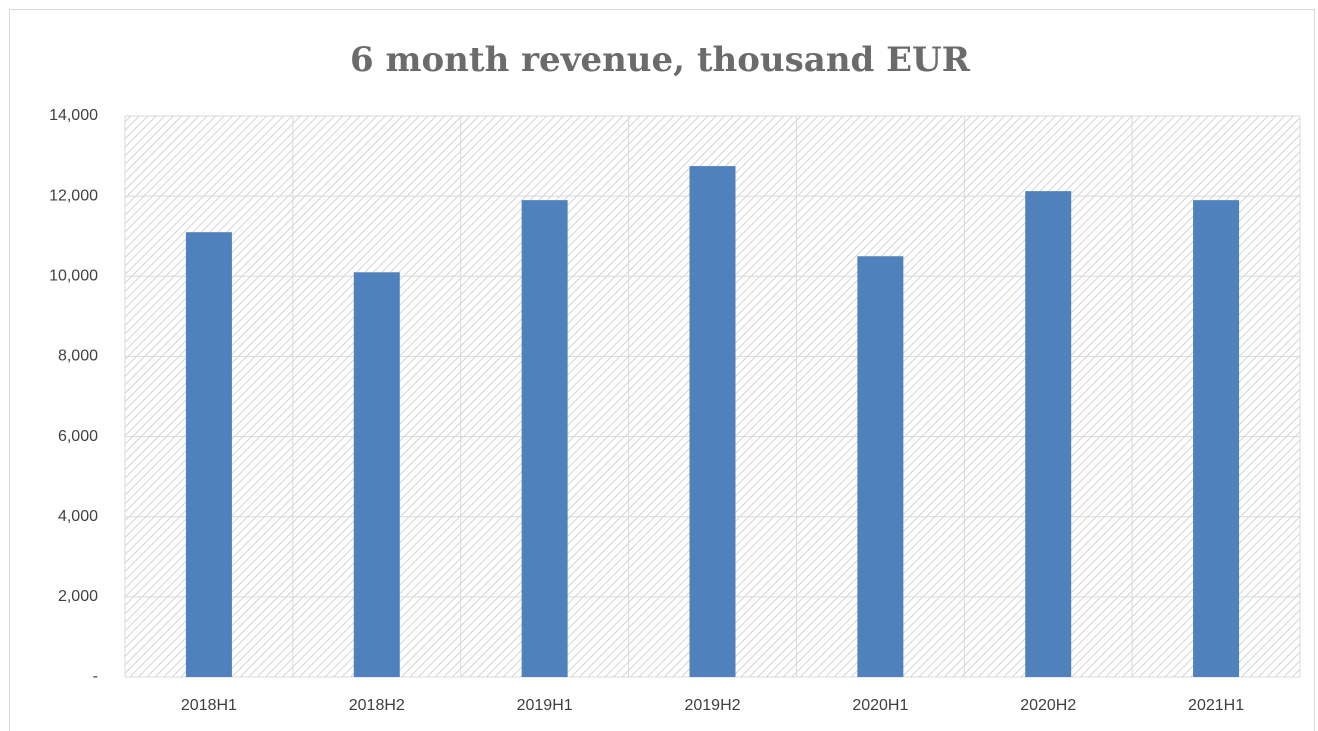  I want to click on y-tick-label: 4,000, so click(78, 516).